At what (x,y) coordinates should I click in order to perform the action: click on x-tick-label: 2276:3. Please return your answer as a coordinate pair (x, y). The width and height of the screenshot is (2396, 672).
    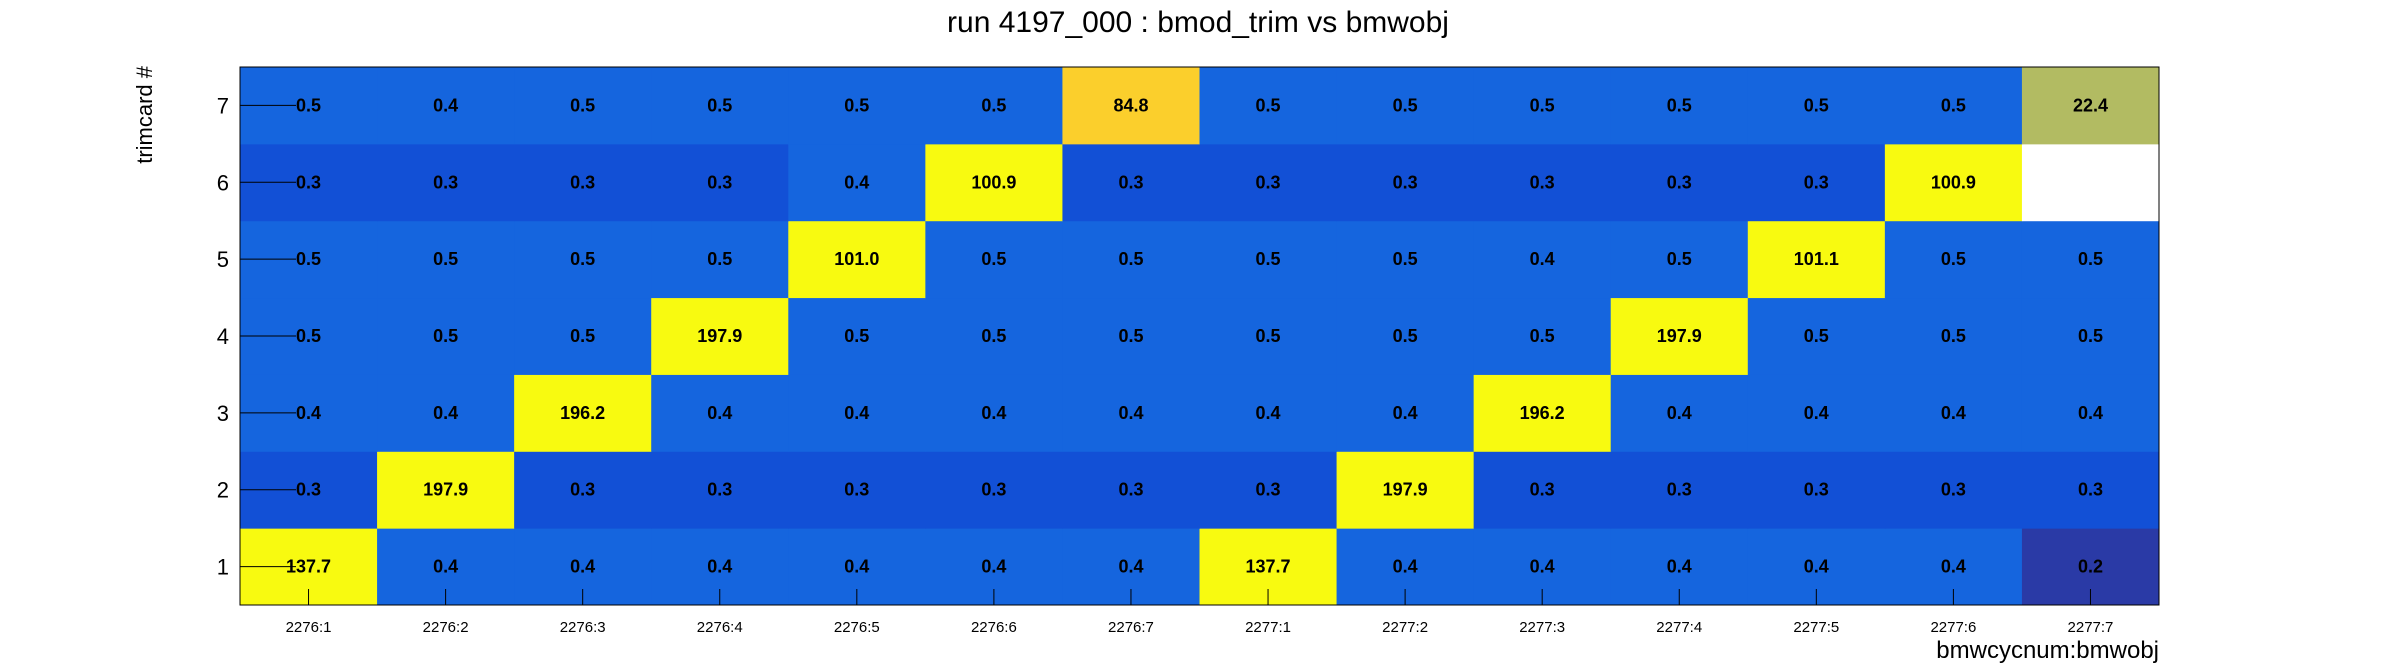
    Looking at the image, I should click on (583, 627).